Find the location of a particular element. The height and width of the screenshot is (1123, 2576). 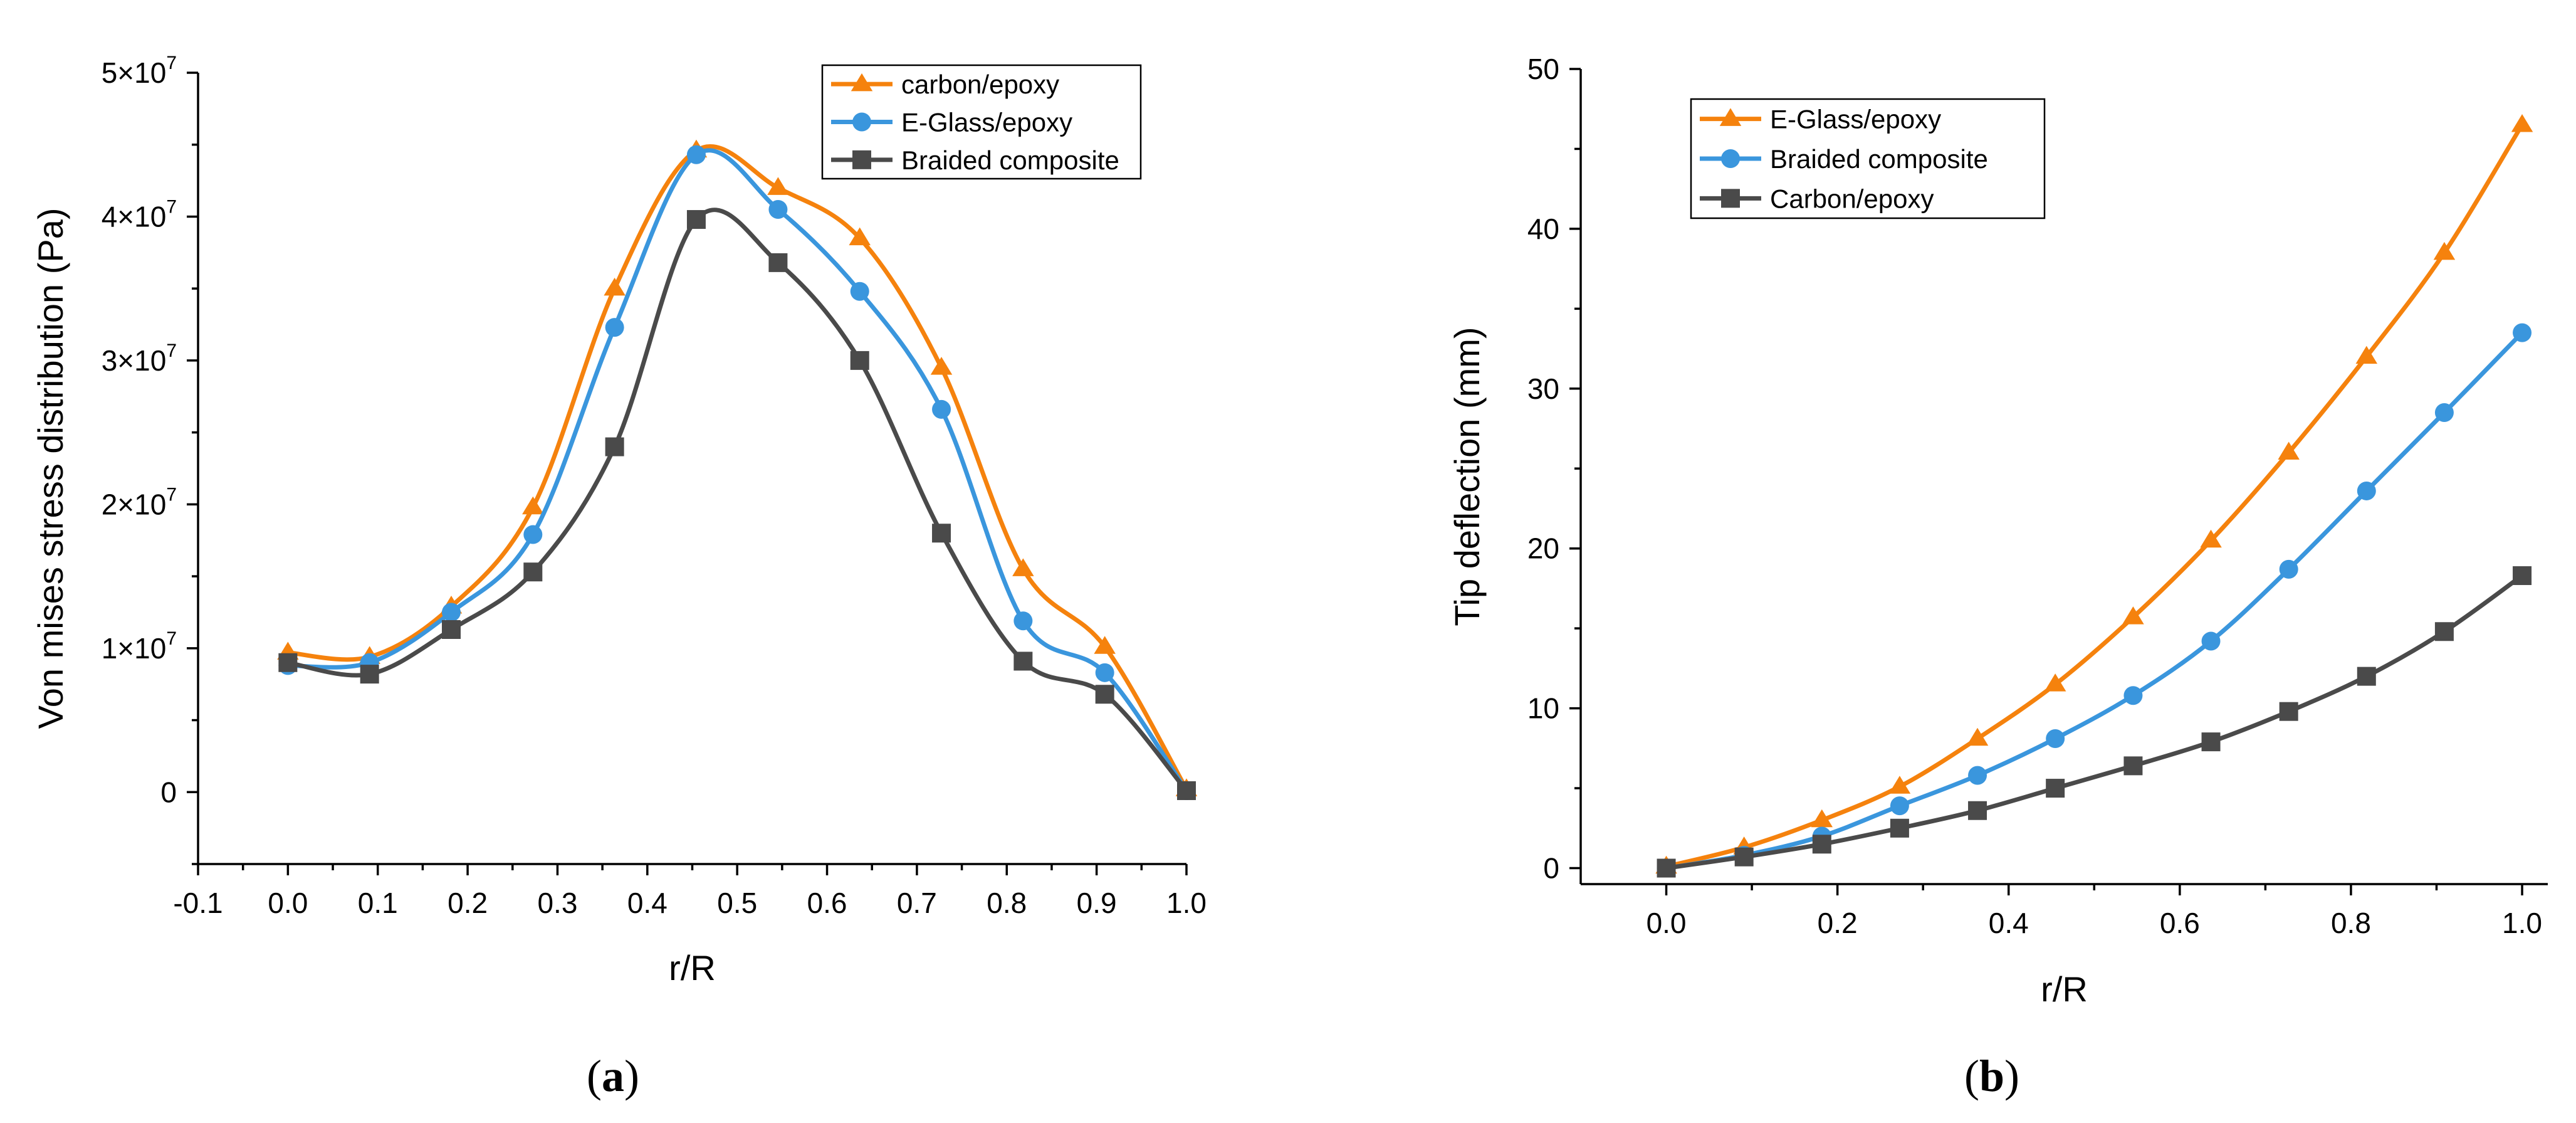

y-tick-label: 3×10⁷ is located at coordinates (139, 359).